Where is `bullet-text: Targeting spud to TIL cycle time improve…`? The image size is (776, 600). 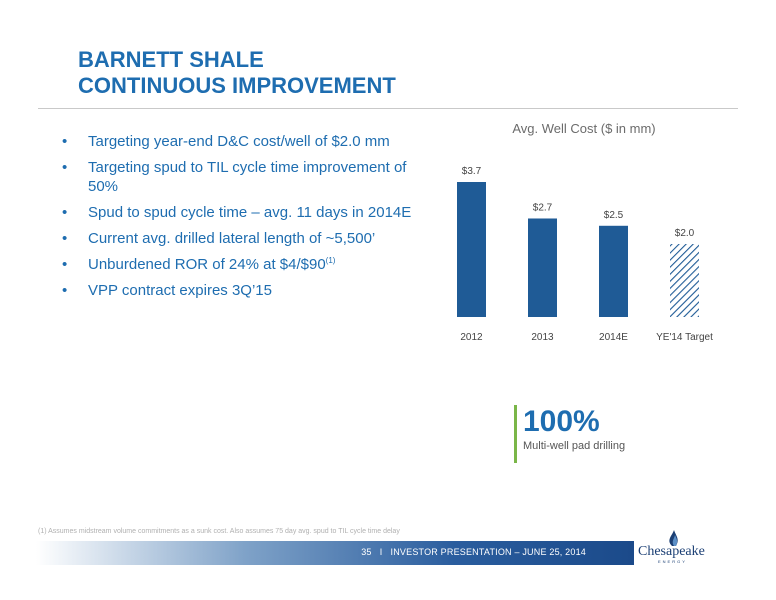 bullet-text: Targeting spud to TIL cycle time improve… is located at coordinates (247, 177).